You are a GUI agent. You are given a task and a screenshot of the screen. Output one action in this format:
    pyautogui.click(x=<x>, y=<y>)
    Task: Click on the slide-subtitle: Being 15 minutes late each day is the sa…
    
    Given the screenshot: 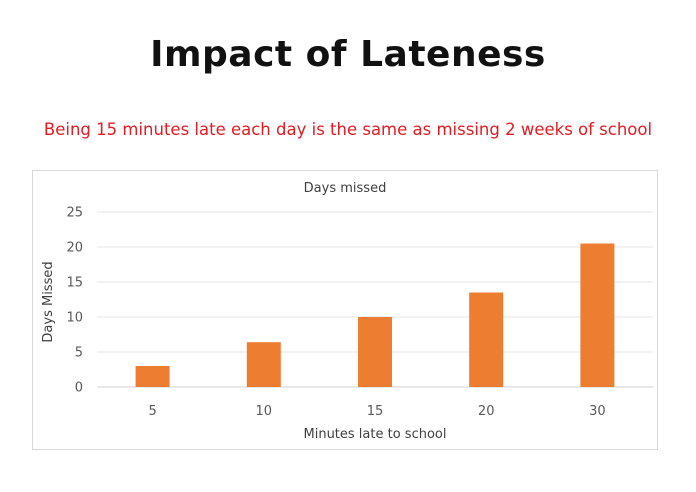 What is the action you would take?
    pyautogui.click(x=348, y=129)
    